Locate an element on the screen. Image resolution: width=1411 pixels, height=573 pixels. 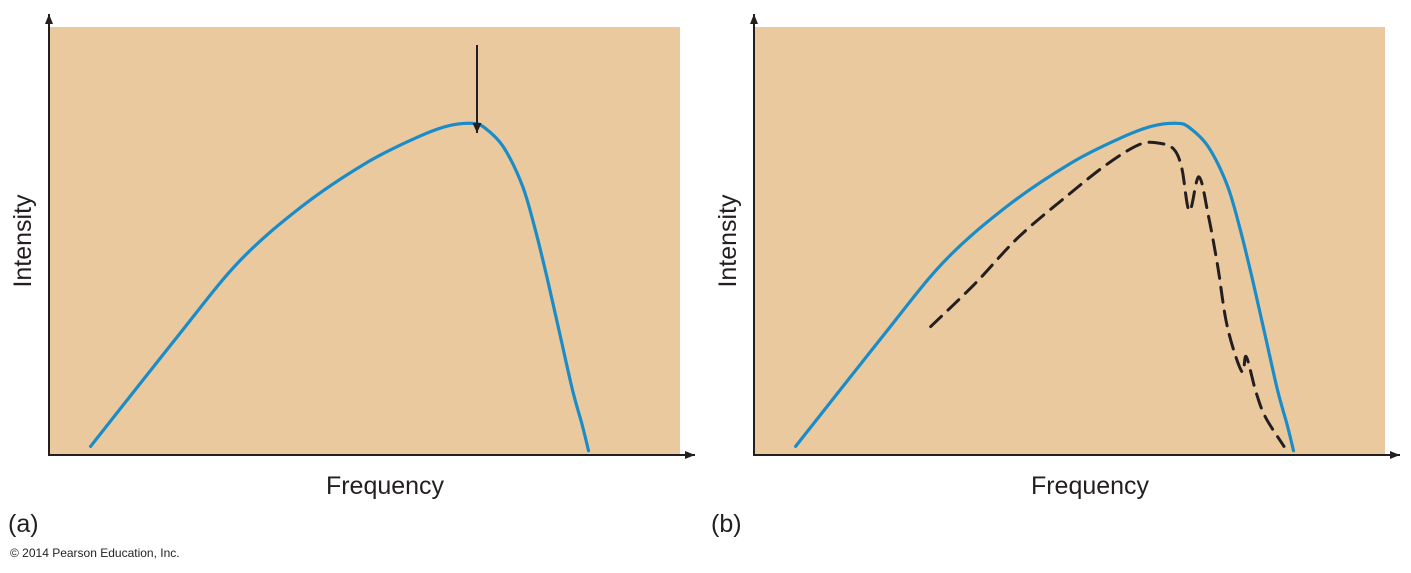
y-axis-title-a: Intensity is located at coordinates (23, 241).